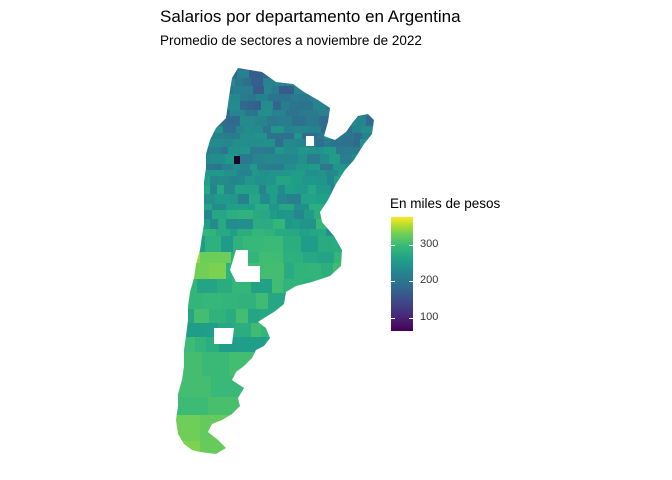  What do you see at coordinates (310, 16) in the screenshot?
I see `chart-title: Salarios por departamento en Argentina` at bounding box center [310, 16].